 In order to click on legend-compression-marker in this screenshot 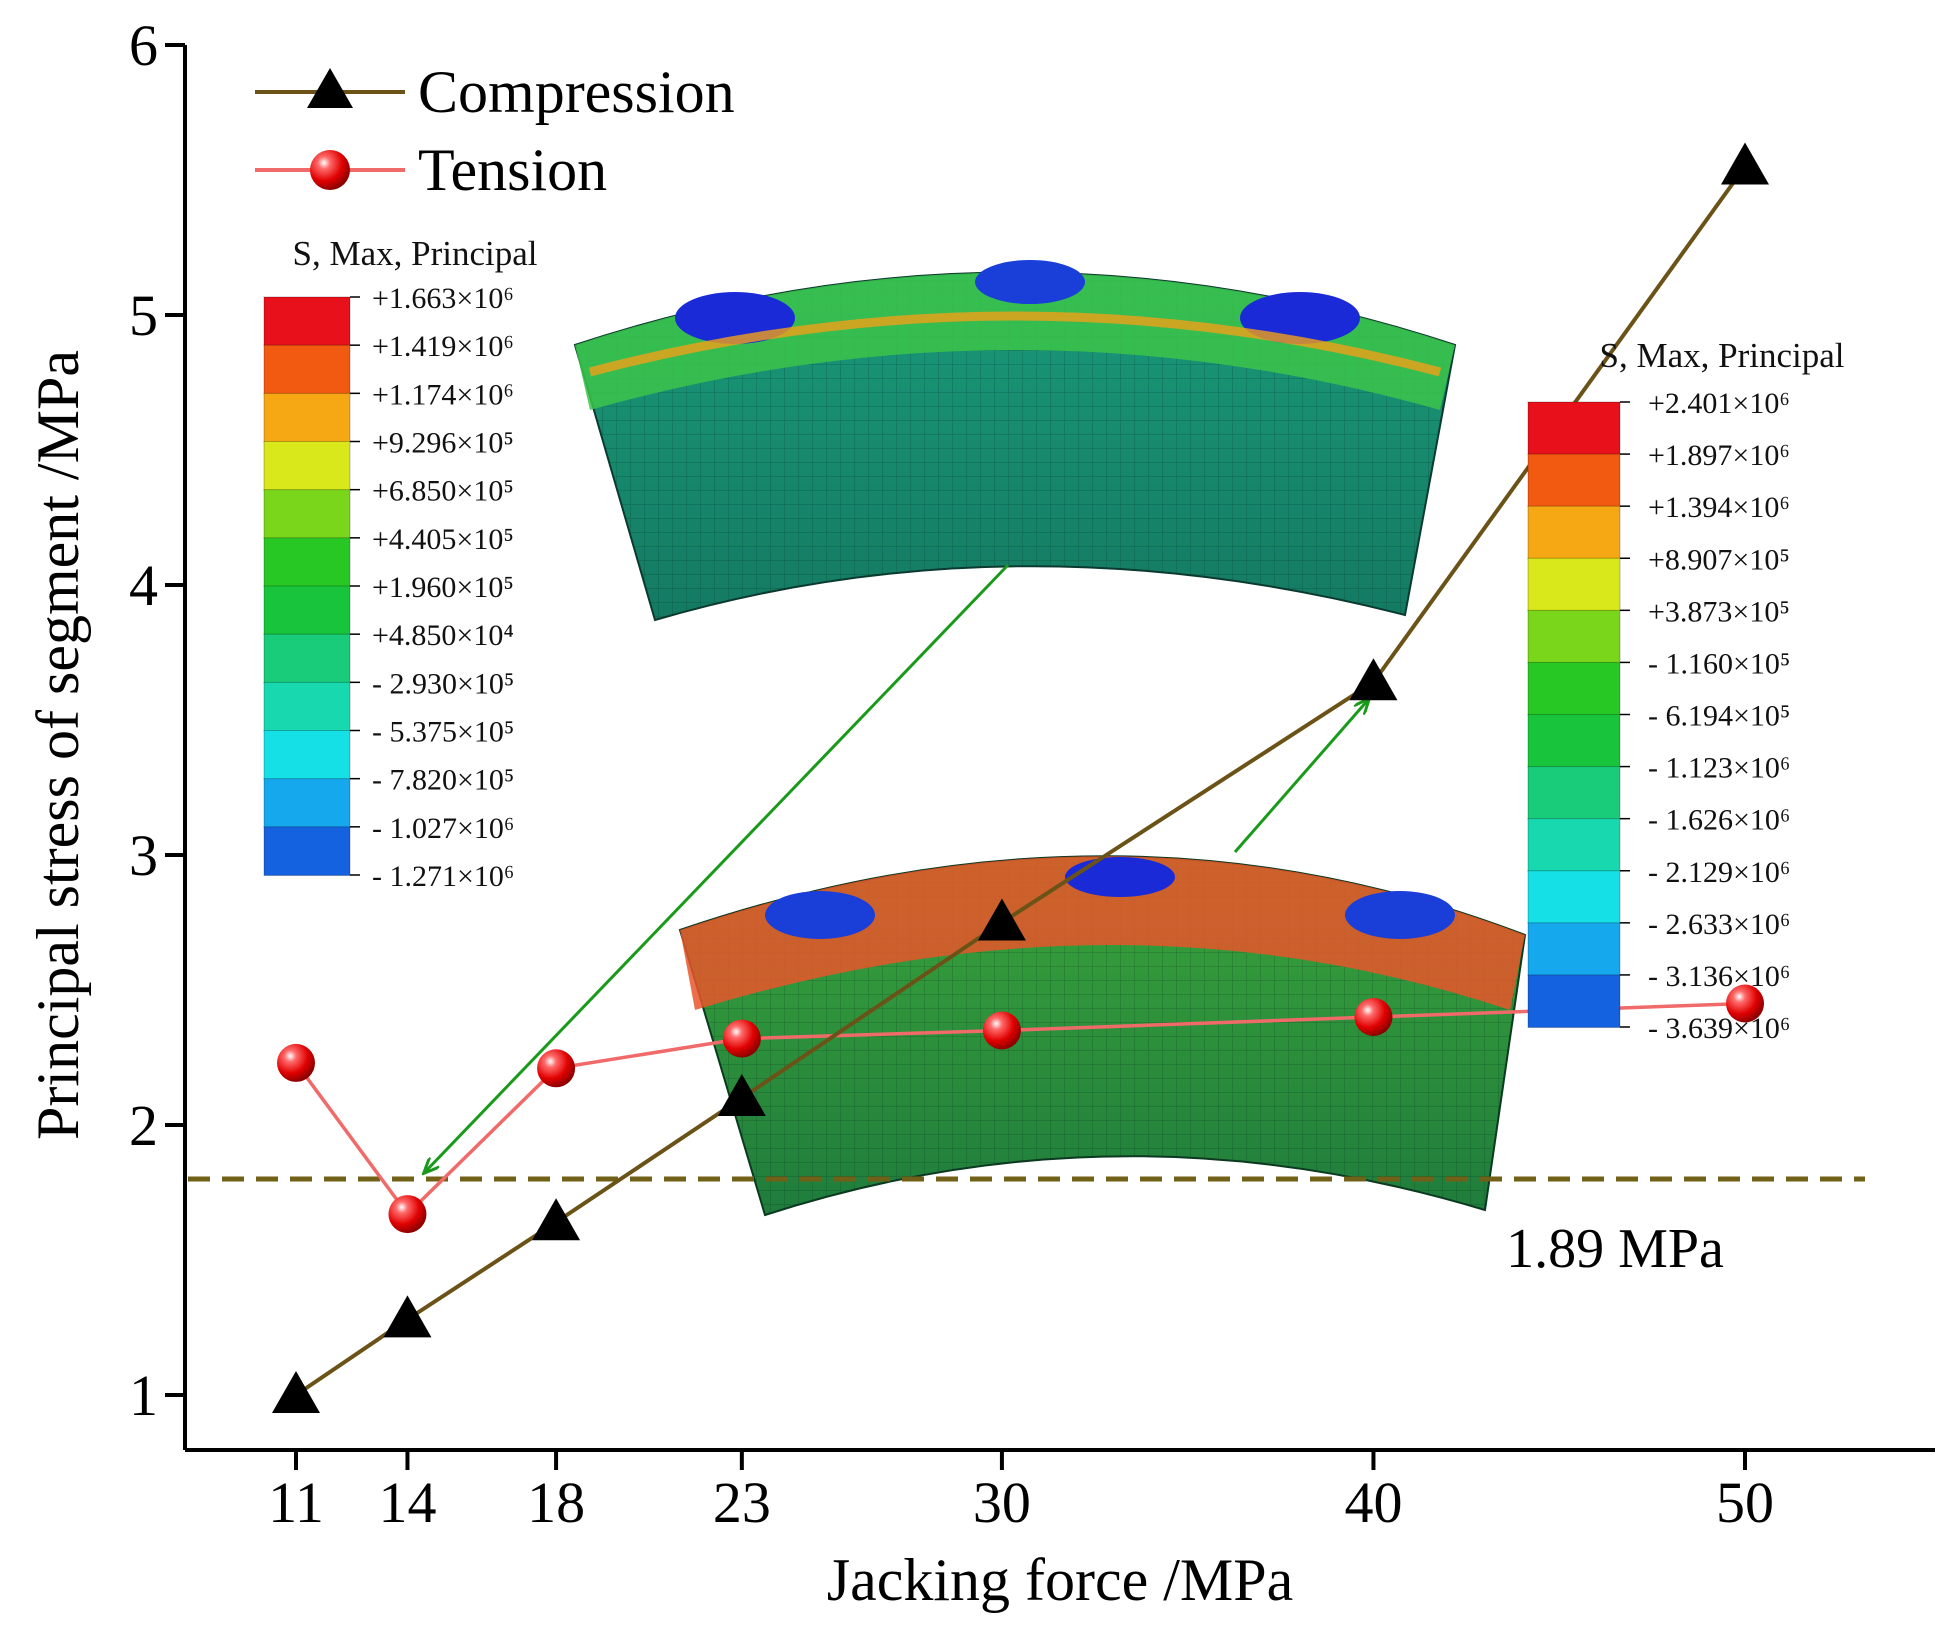, I will do `click(330, 88)`.